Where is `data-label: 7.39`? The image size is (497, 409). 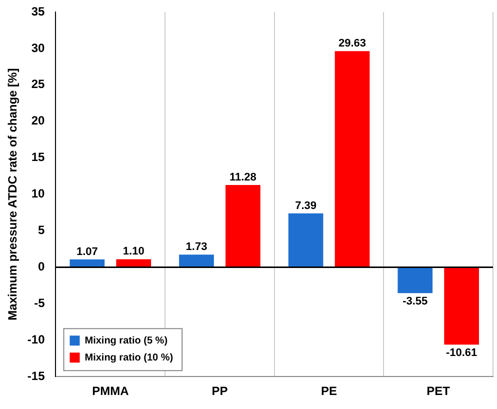
data-label: 7.39 is located at coordinates (306, 206).